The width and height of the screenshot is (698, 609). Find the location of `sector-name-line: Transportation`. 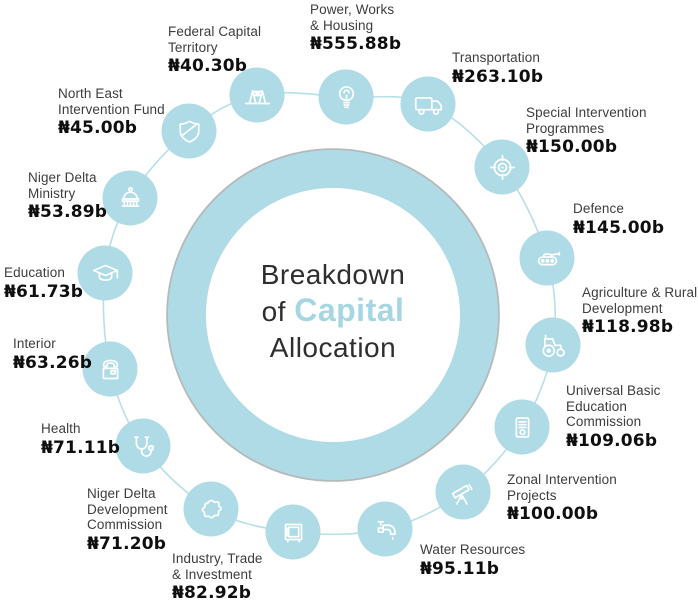

sector-name-line: Transportation is located at coordinates (496, 57).